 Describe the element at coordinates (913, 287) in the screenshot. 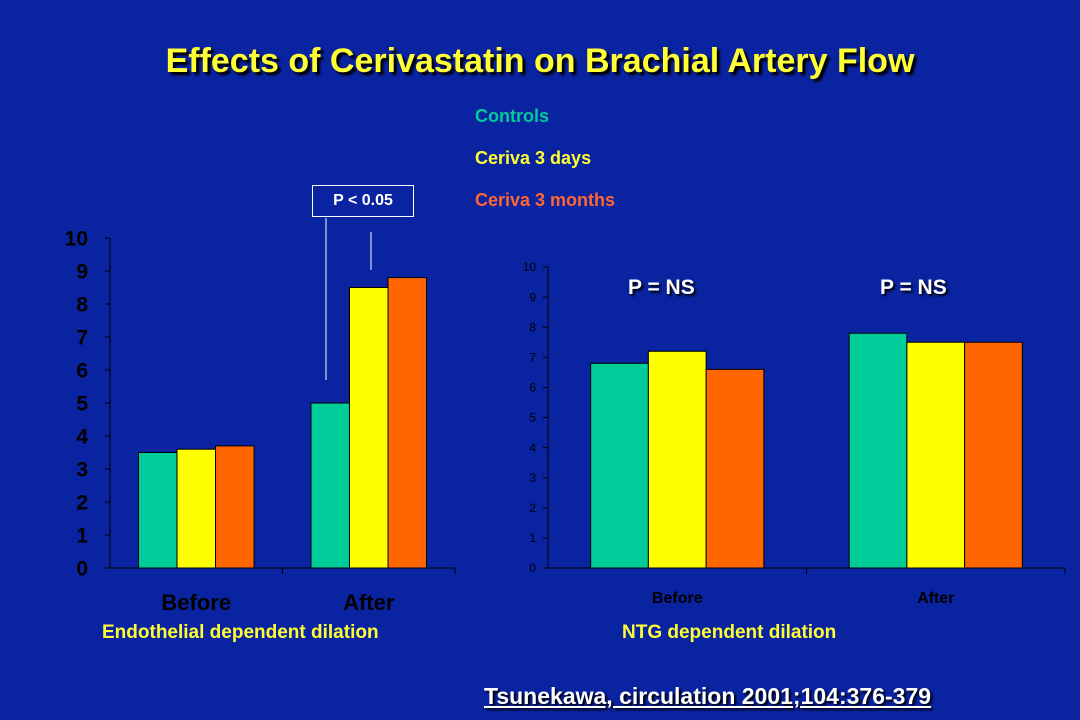

I see `p-value-note-after: P = NS` at that location.